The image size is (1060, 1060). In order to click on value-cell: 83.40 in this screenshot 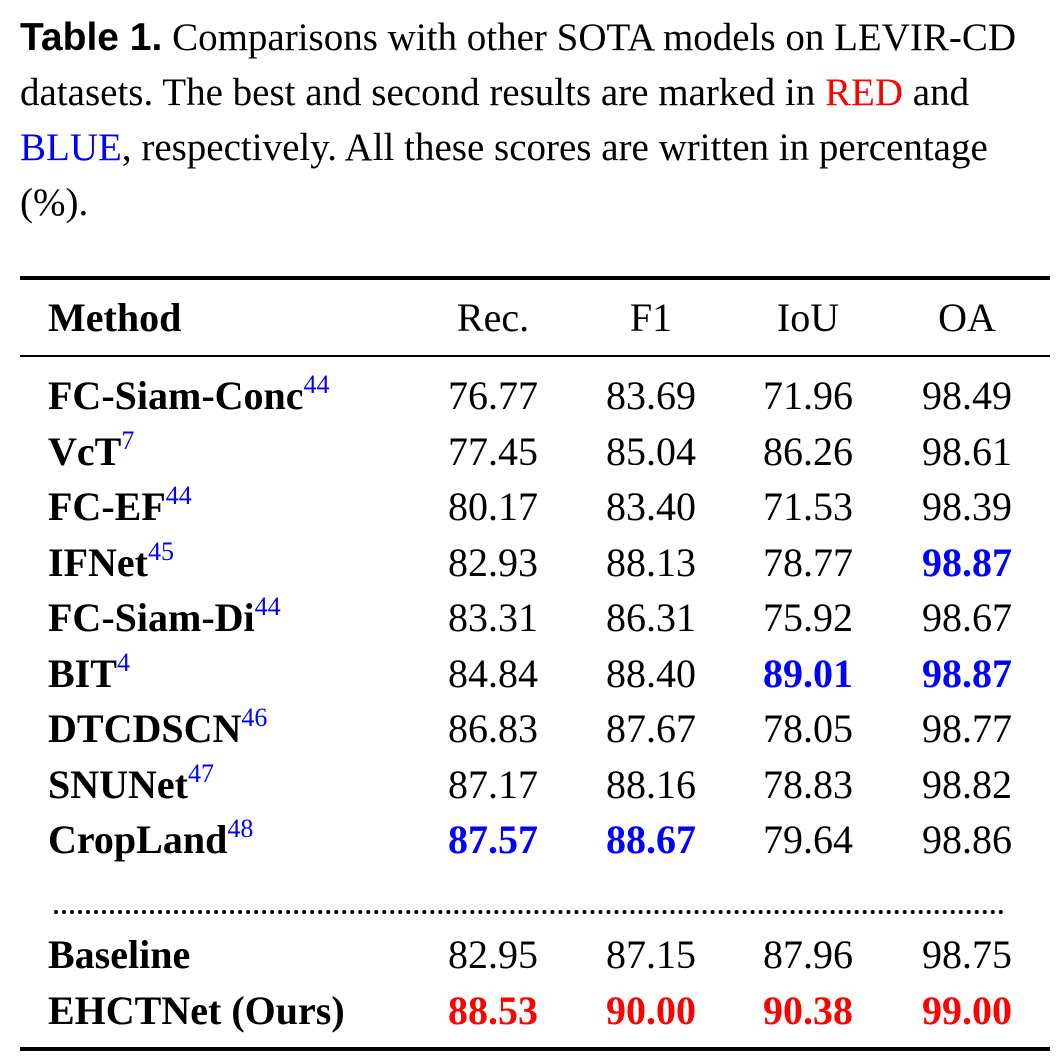, I will do `click(651, 506)`.